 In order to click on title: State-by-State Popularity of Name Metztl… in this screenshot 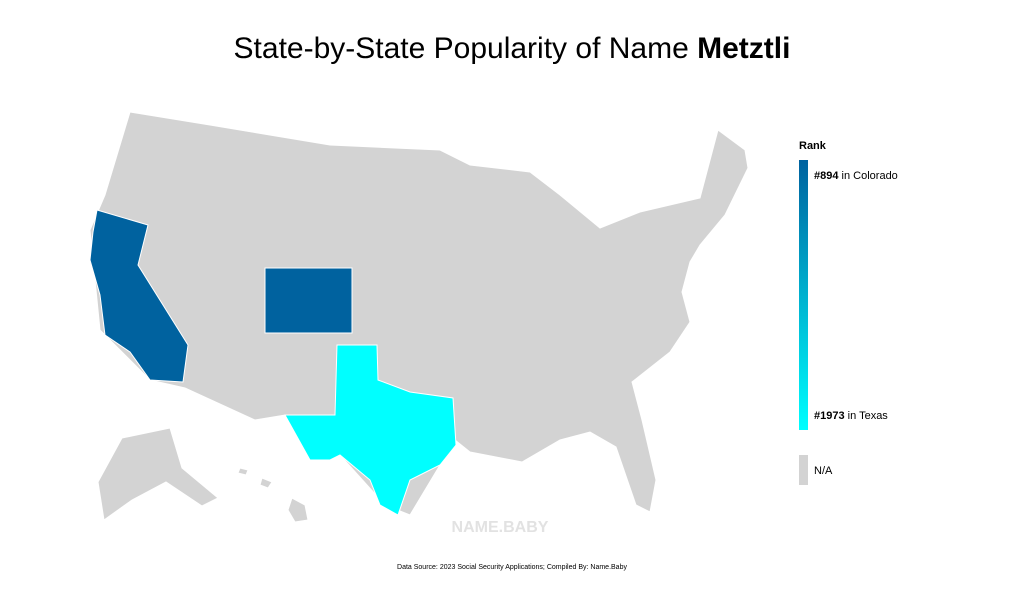, I will do `click(512, 48)`.